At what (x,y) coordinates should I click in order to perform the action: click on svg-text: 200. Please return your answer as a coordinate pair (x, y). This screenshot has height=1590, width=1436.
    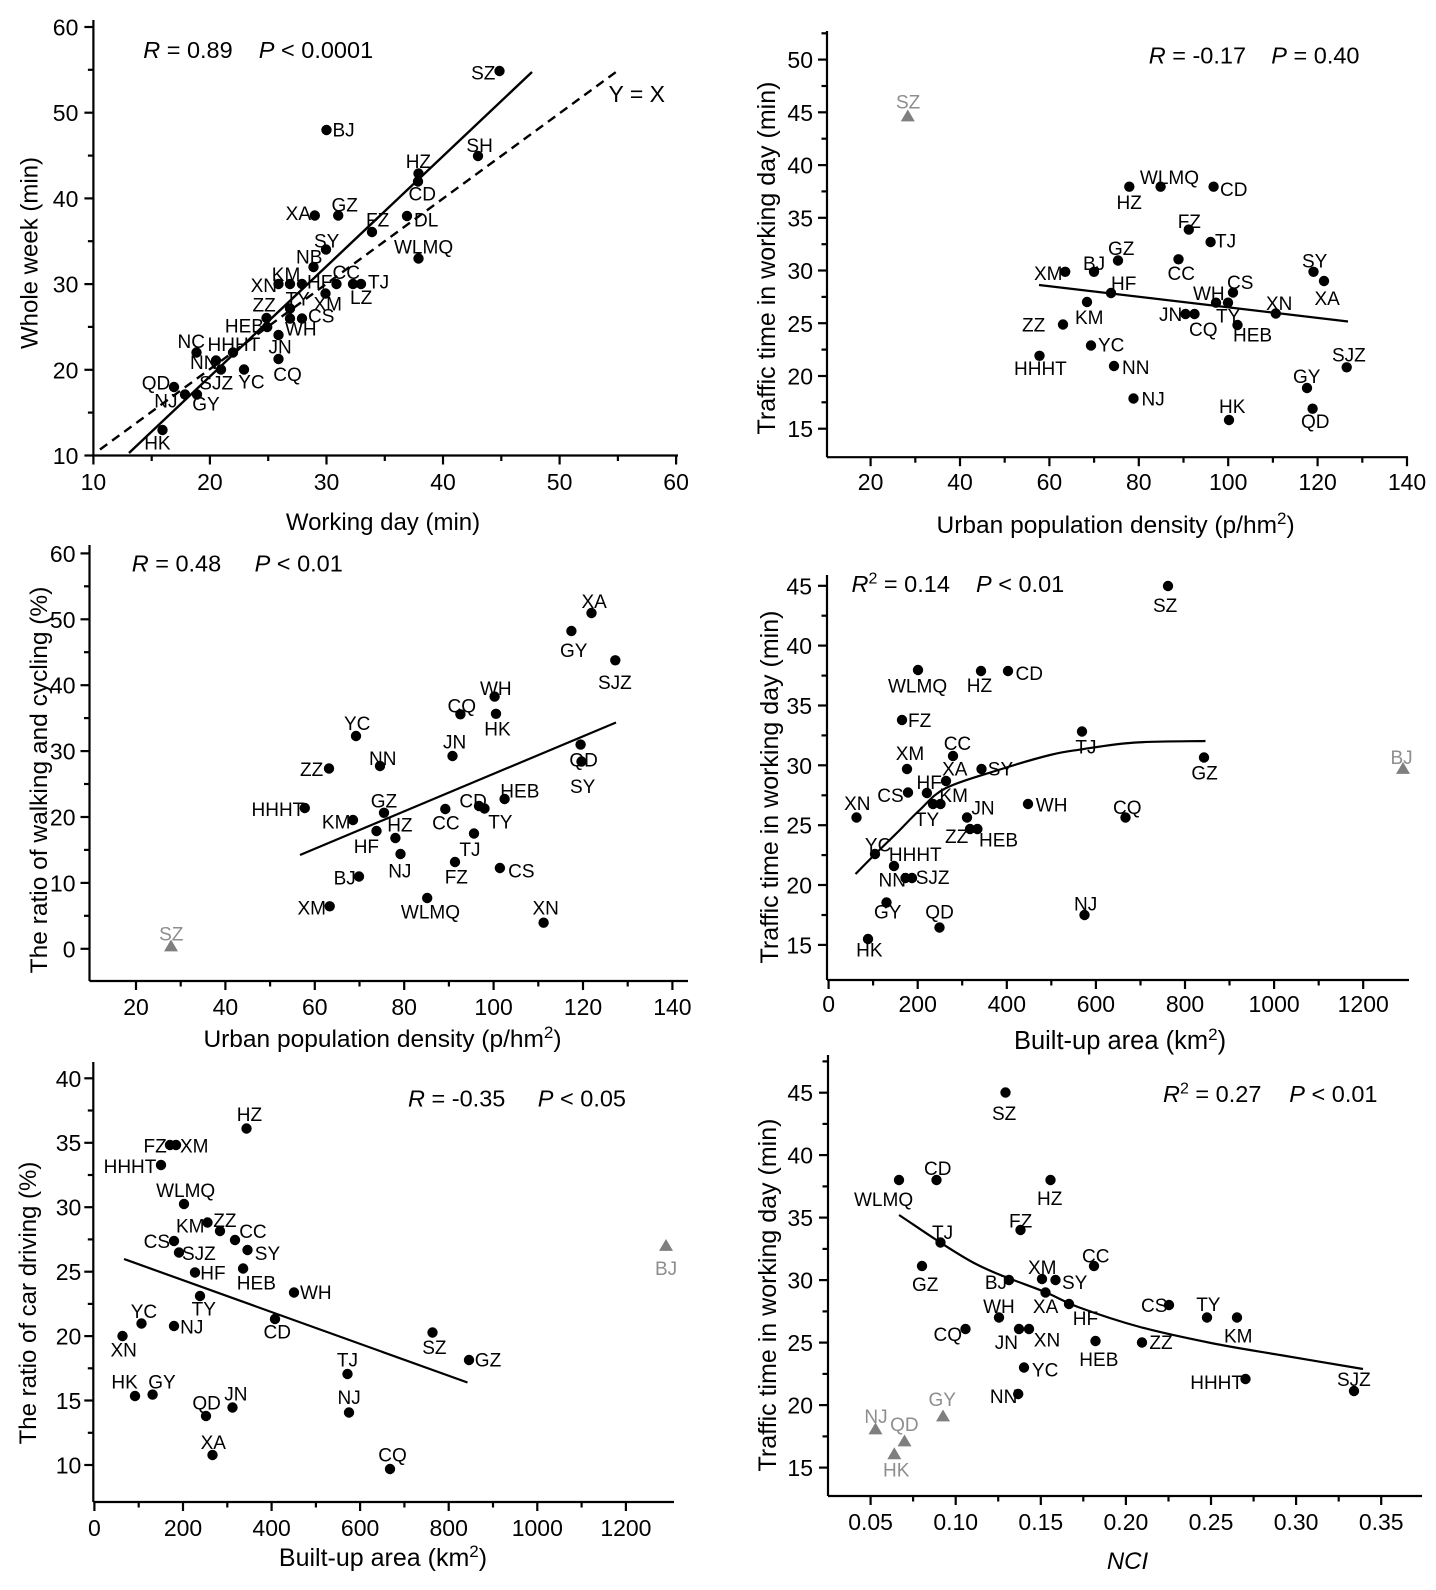
    Looking at the image, I should click on (918, 1004).